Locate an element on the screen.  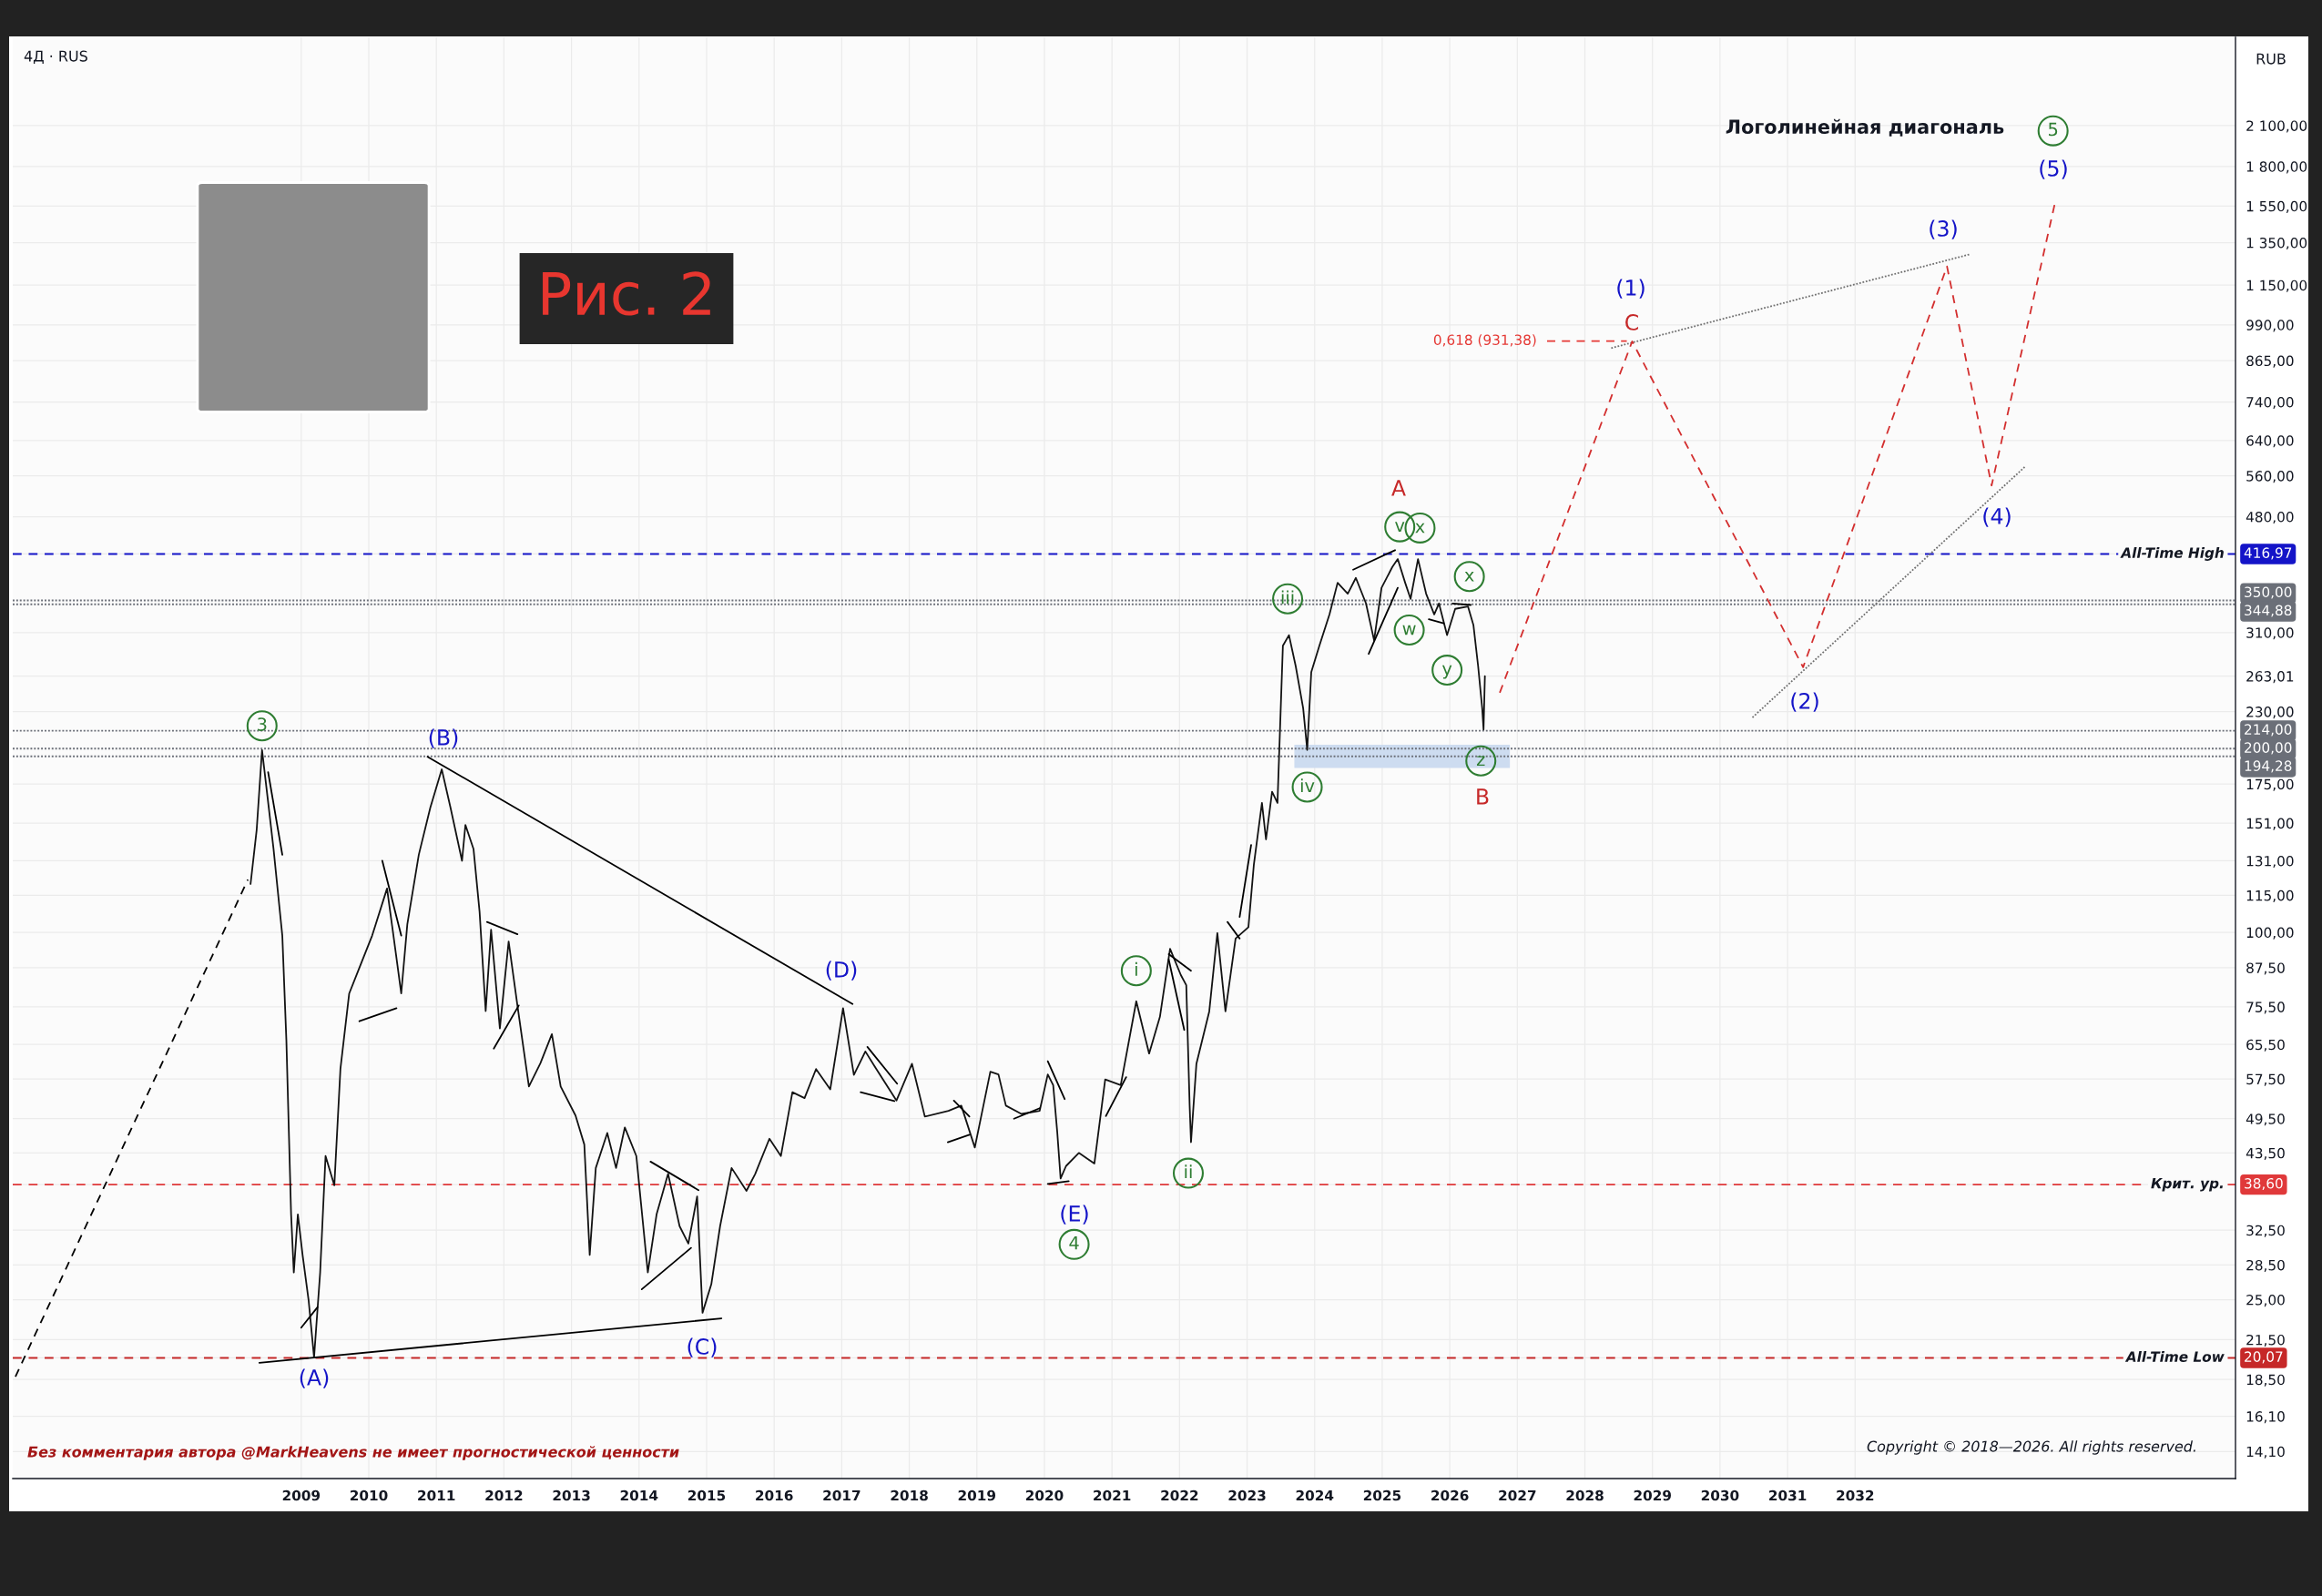
x-tick-label: 2013 is located at coordinates (572, 1495).